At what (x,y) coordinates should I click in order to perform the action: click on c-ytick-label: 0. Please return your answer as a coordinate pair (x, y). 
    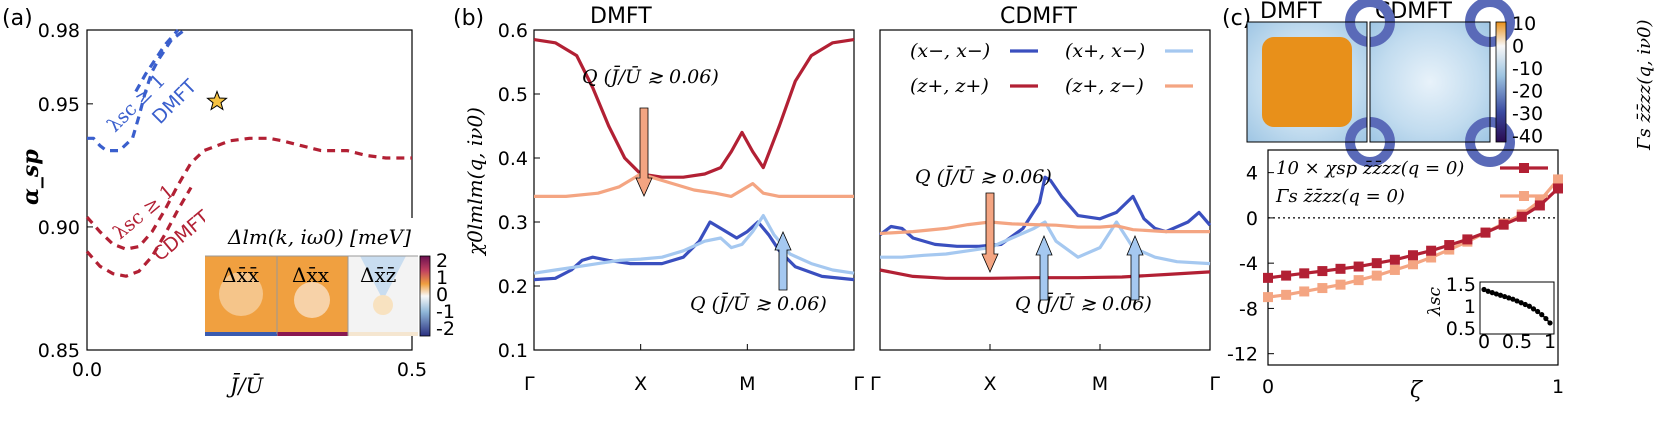
    Looking at the image, I should click on (1252, 219).